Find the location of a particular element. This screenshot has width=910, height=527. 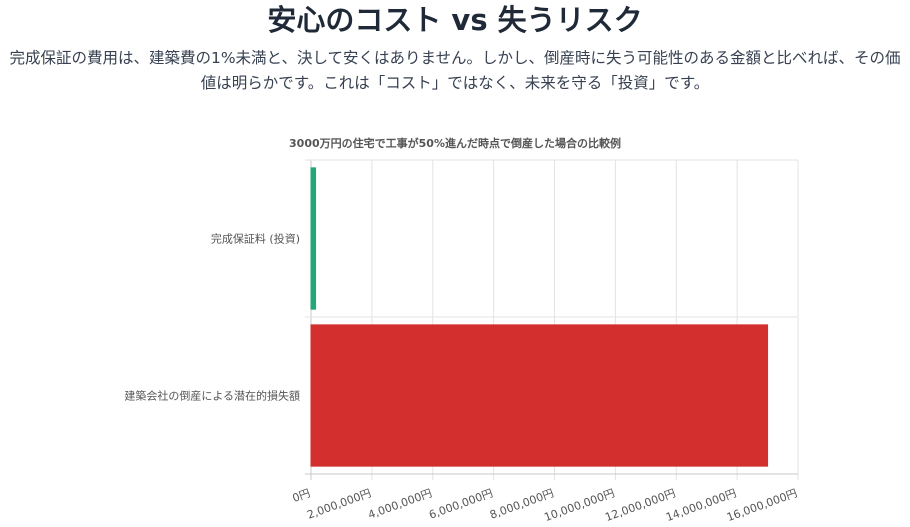

page-title: 安心のコスト vs 失うリスク is located at coordinates (455, 20).